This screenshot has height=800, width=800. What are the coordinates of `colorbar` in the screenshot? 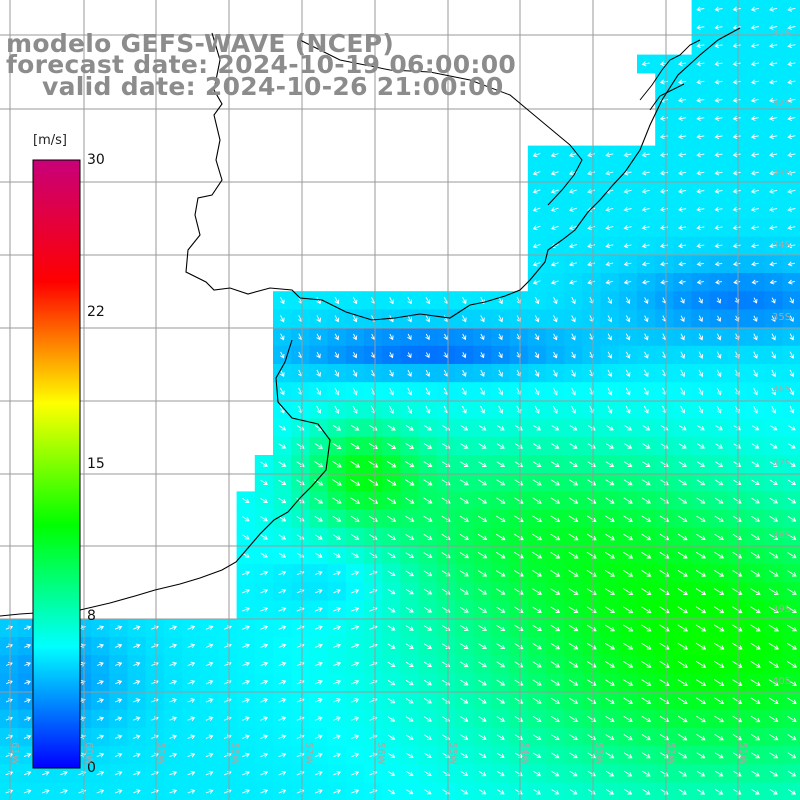 It's located at (56, 464).